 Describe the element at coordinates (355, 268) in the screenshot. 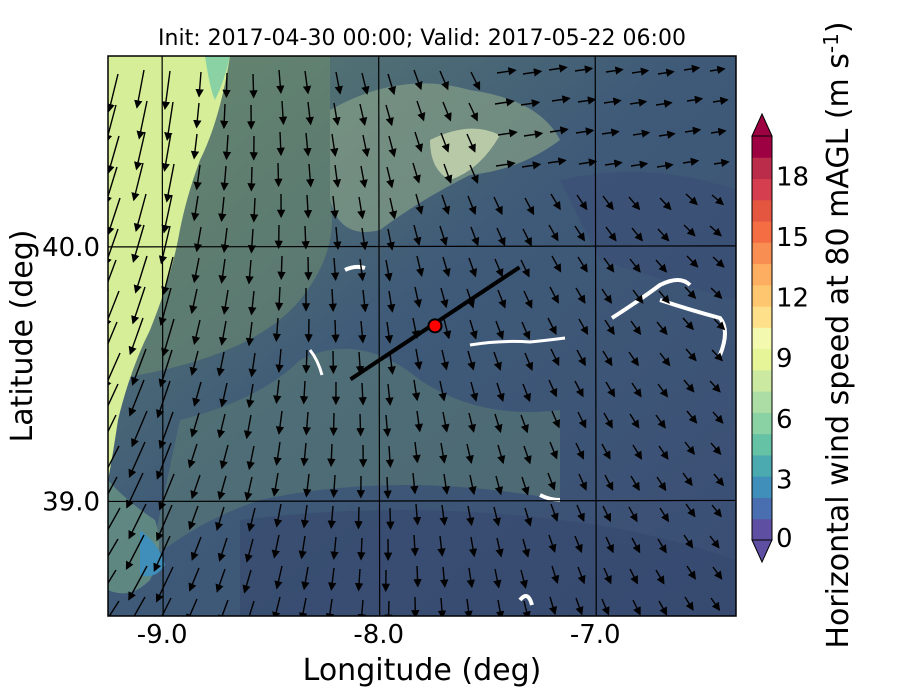

I see `reservoir-north` at that location.